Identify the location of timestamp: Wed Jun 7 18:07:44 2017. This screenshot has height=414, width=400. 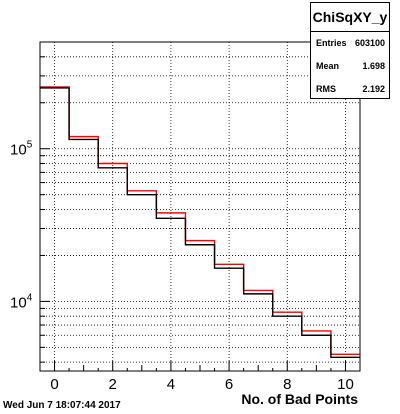
(62, 405).